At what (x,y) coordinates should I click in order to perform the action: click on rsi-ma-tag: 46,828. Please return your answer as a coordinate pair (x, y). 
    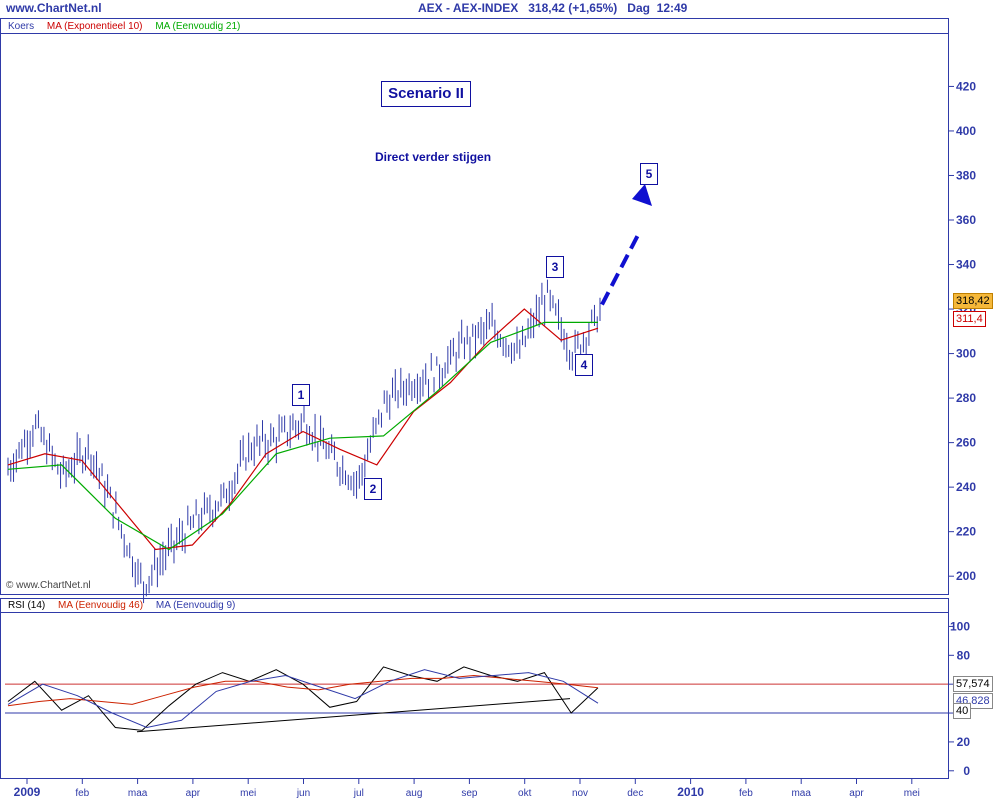
    Looking at the image, I should click on (973, 701).